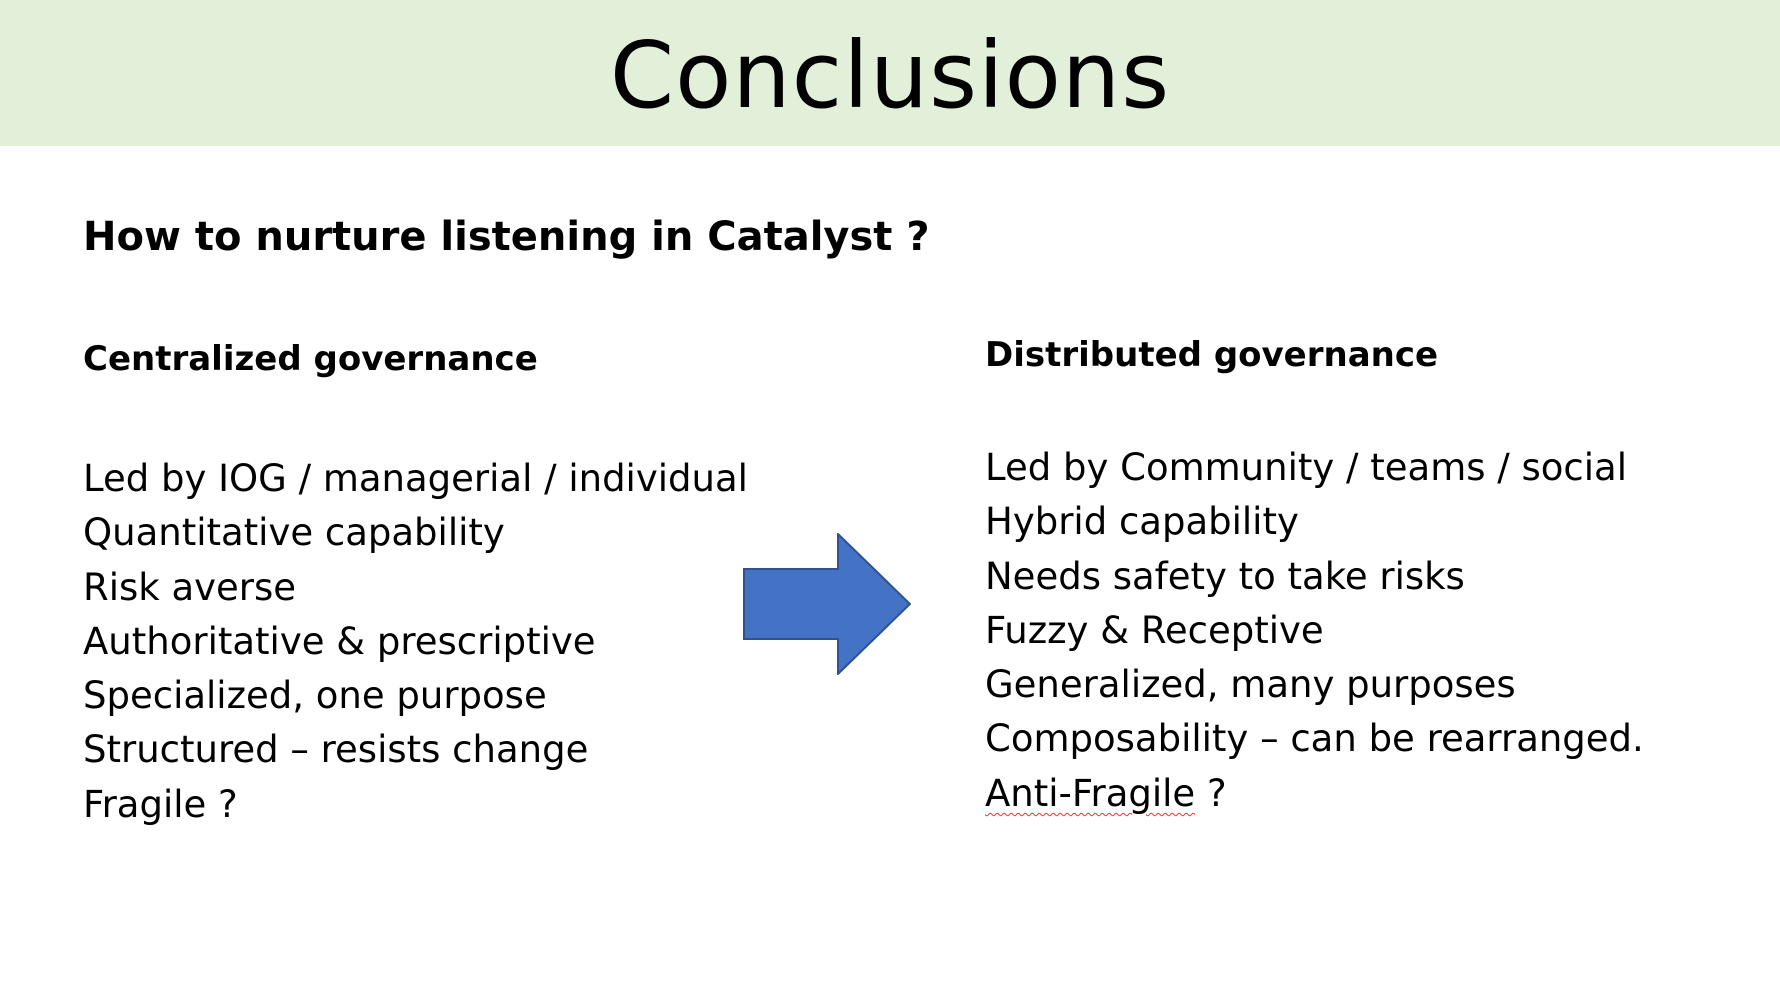  What do you see at coordinates (190, 587) in the screenshot?
I see `list-item: Risk averse` at bounding box center [190, 587].